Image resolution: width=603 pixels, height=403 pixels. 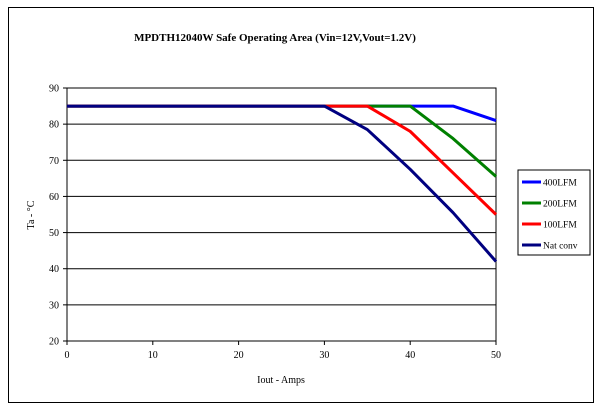 What do you see at coordinates (54, 161) in the screenshot?
I see `y-tick-label: 70` at bounding box center [54, 161].